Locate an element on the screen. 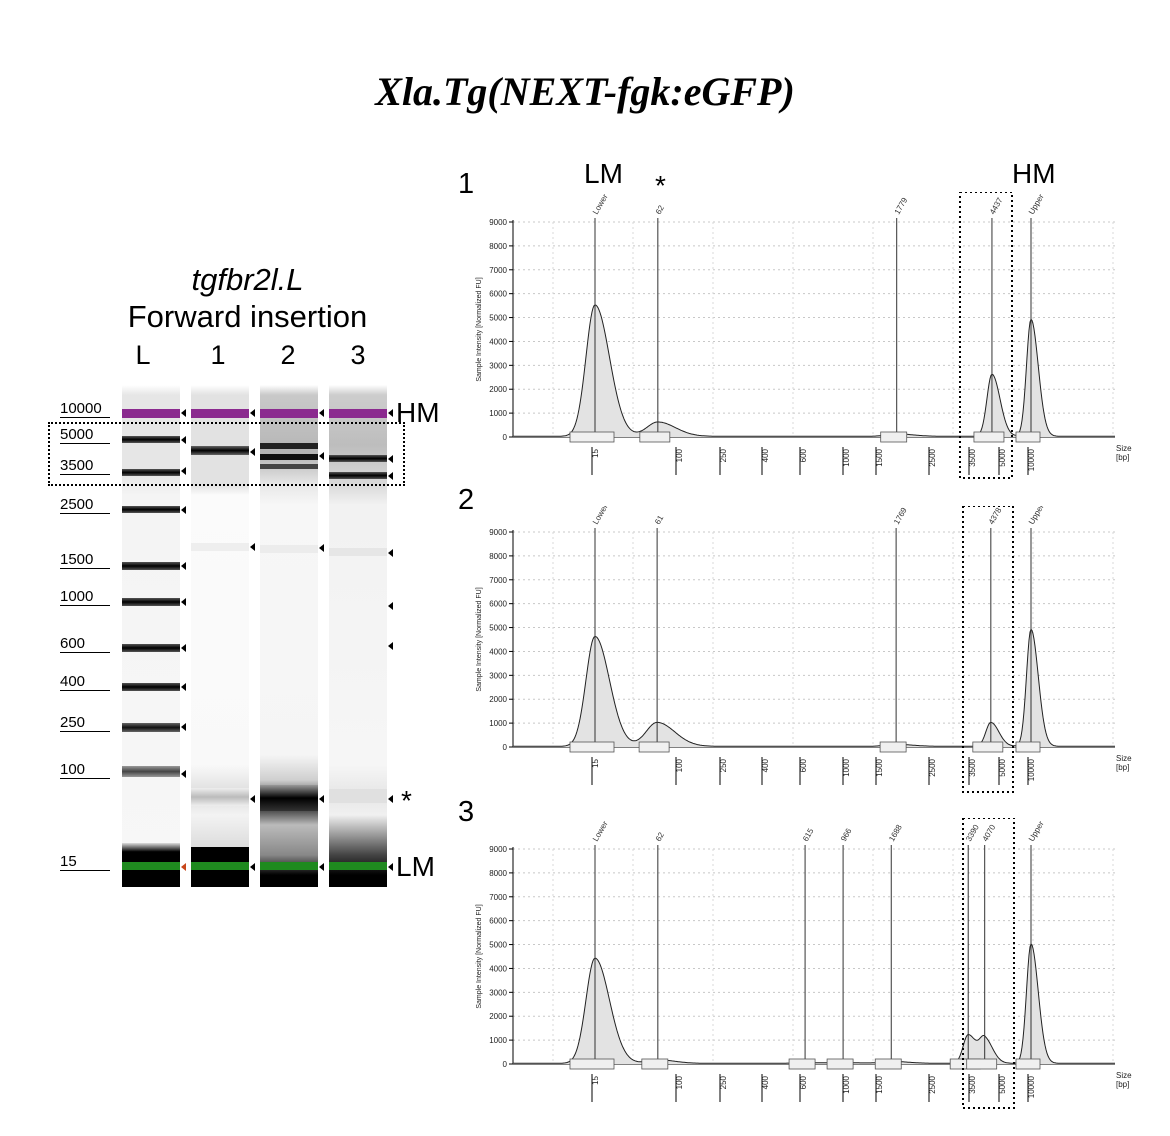 The height and width of the screenshot is (1136, 1170). x-tick-label: 100 is located at coordinates (679, 1082).